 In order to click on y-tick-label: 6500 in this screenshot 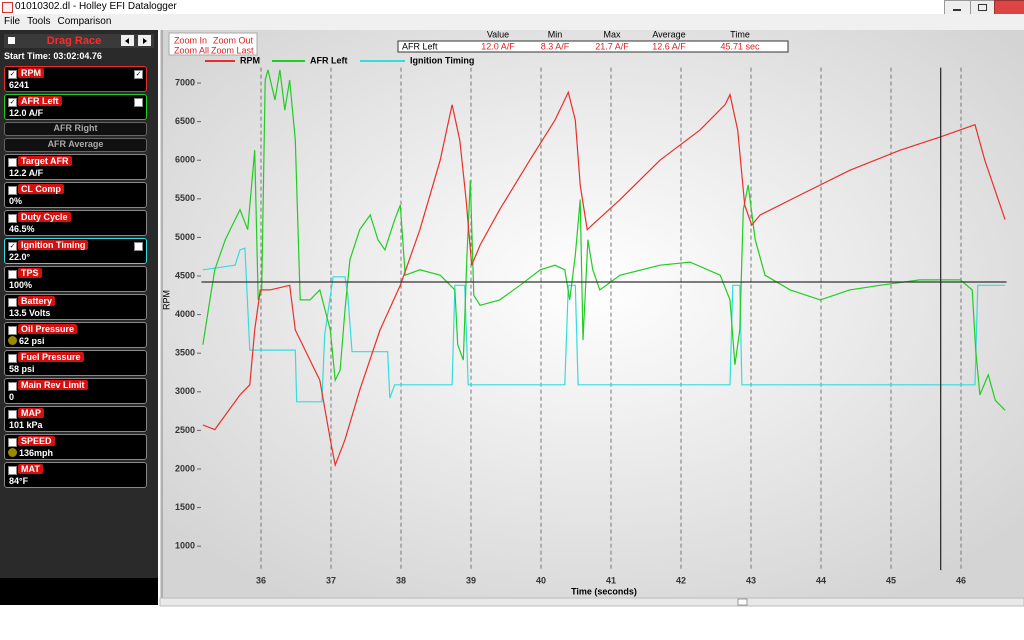, I will do `click(185, 121)`.